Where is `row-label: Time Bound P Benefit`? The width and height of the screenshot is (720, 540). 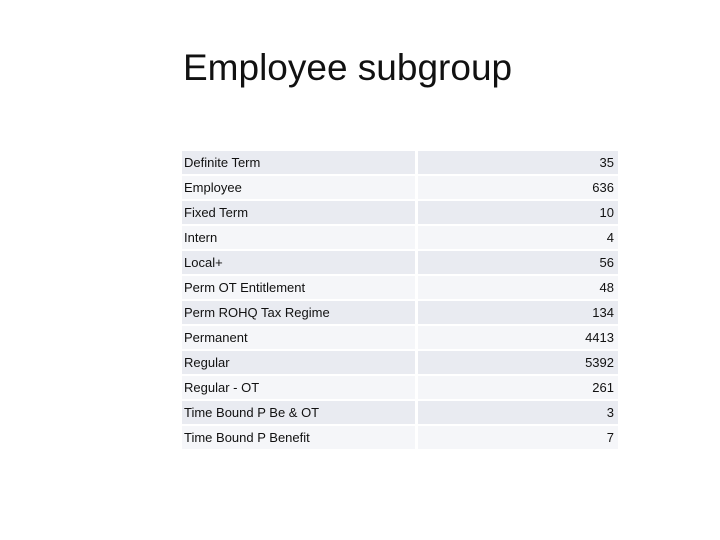 row-label: Time Bound P Benefit is located at coordinates (300, 438).